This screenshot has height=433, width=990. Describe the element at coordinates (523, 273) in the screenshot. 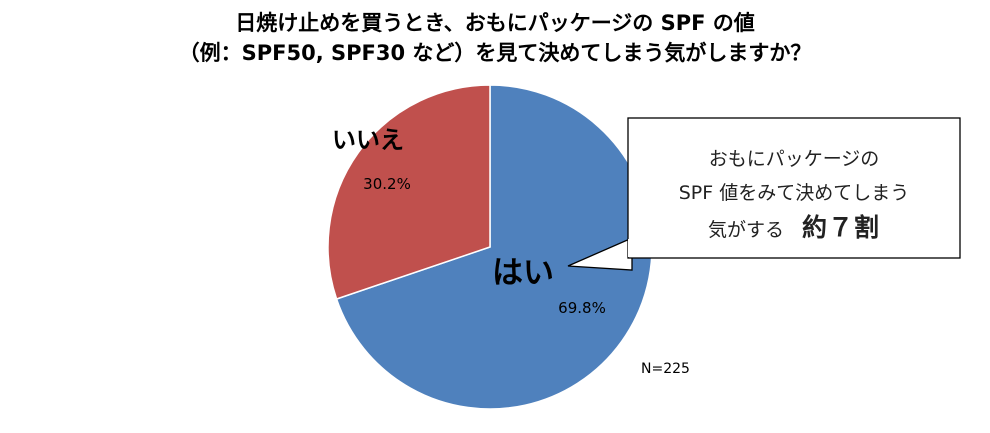

I see `slice-category-label: はい` at that location.